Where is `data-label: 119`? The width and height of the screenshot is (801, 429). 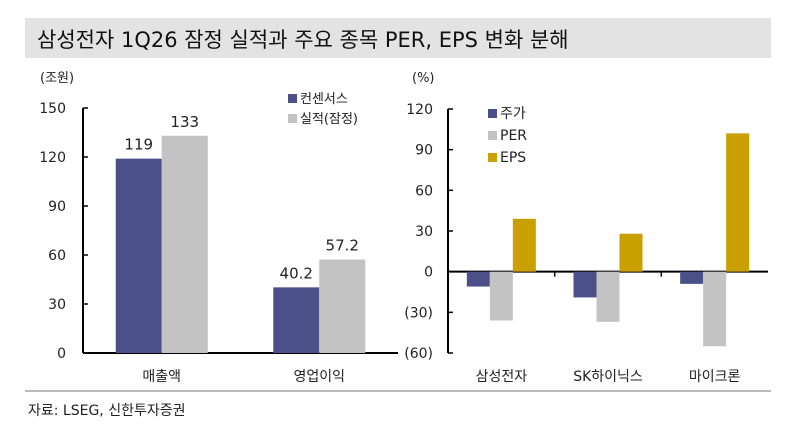 data-label: 119 is located at coordinates (138, 145).